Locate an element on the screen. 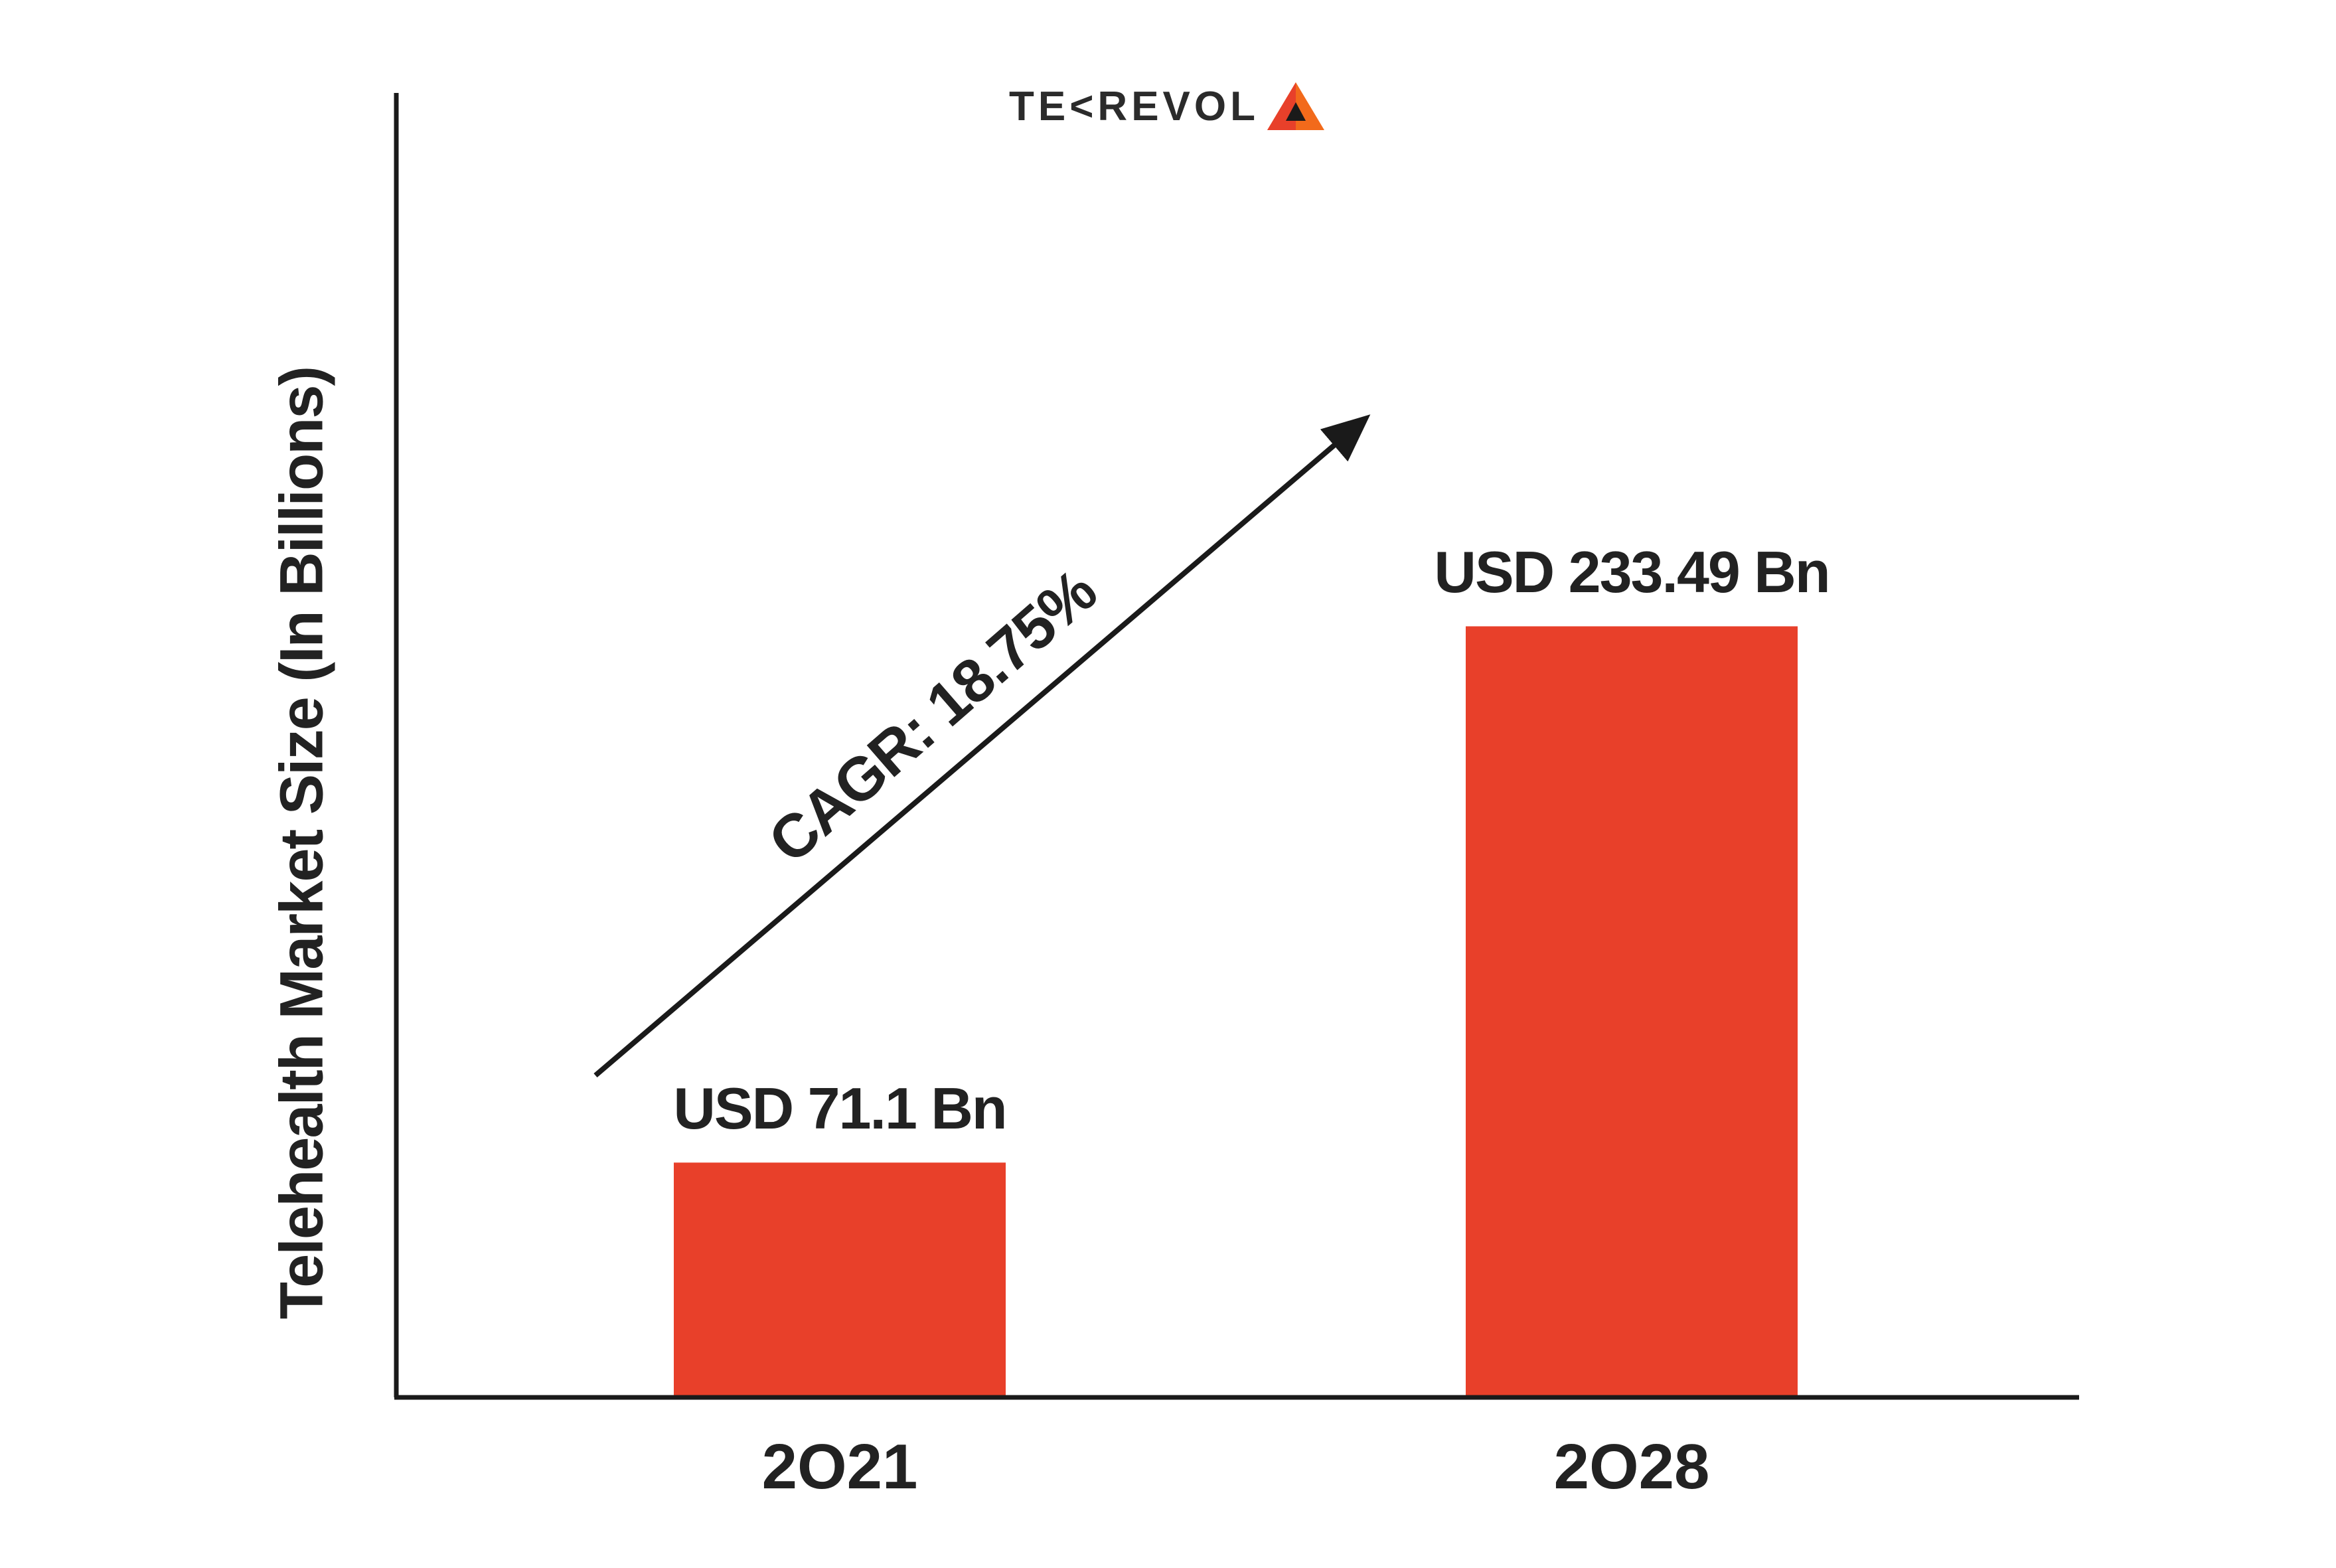  data-label-0: USD 71.1 Bn is located at coordinates (840, 1109).